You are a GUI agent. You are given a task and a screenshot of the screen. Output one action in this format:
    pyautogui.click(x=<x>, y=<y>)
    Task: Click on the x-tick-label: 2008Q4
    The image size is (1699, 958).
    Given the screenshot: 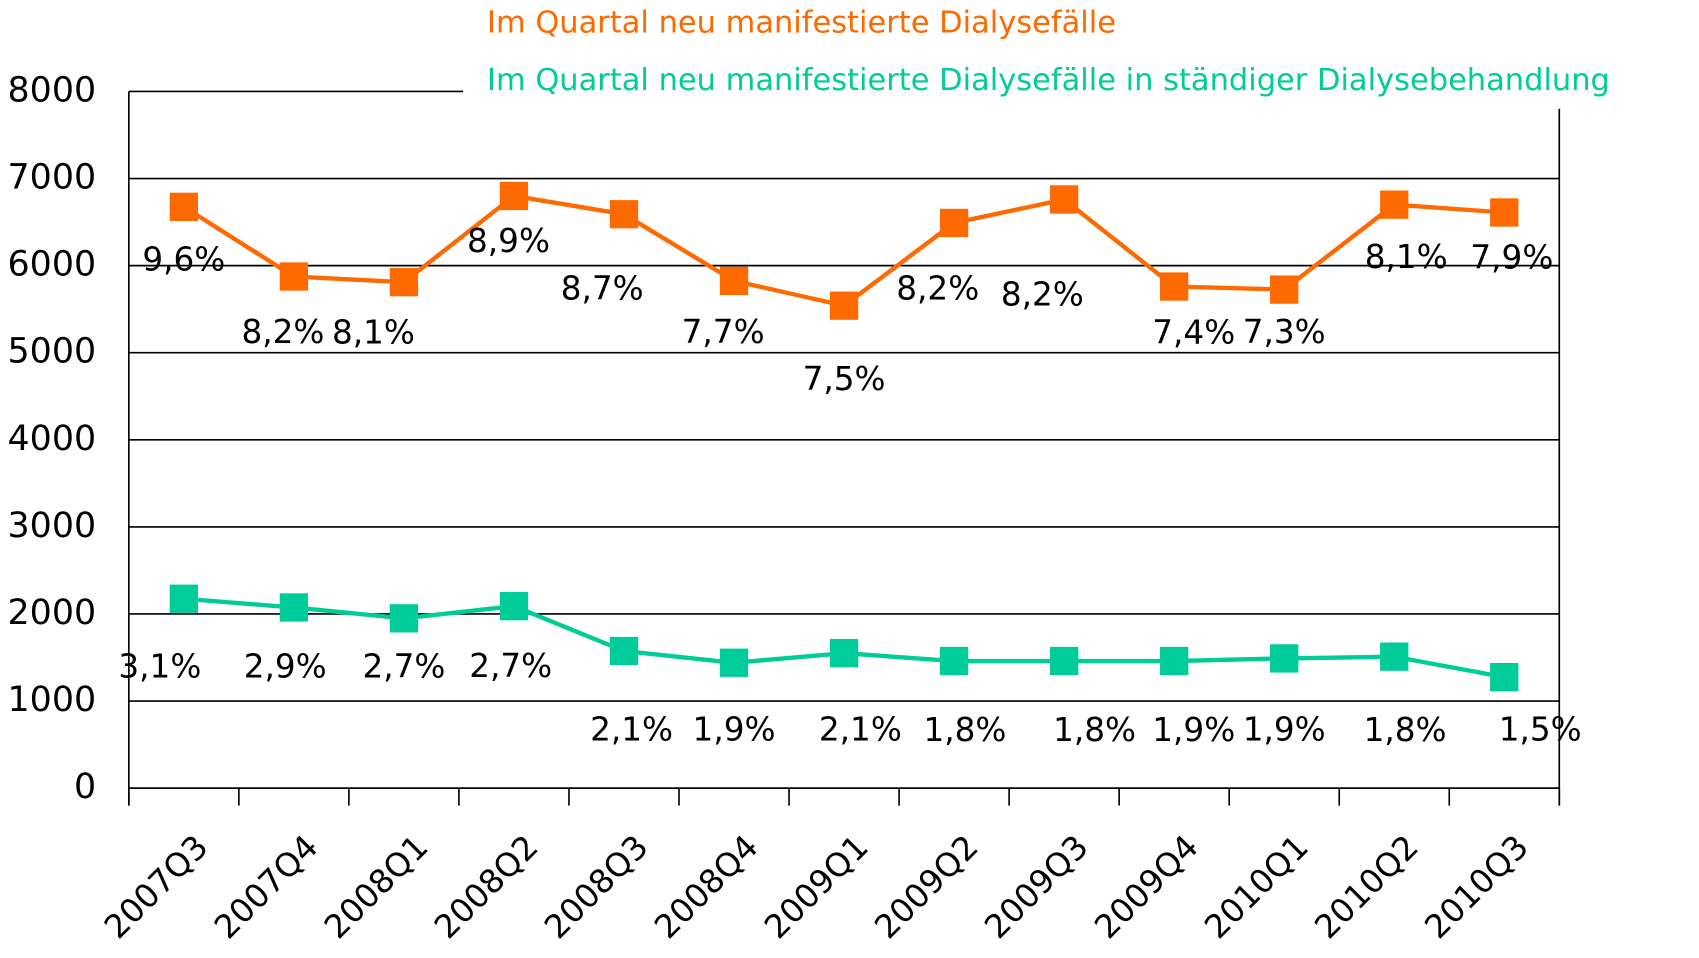 What is the action you would take?
    pyautogui.click(x=706, y=887)
    